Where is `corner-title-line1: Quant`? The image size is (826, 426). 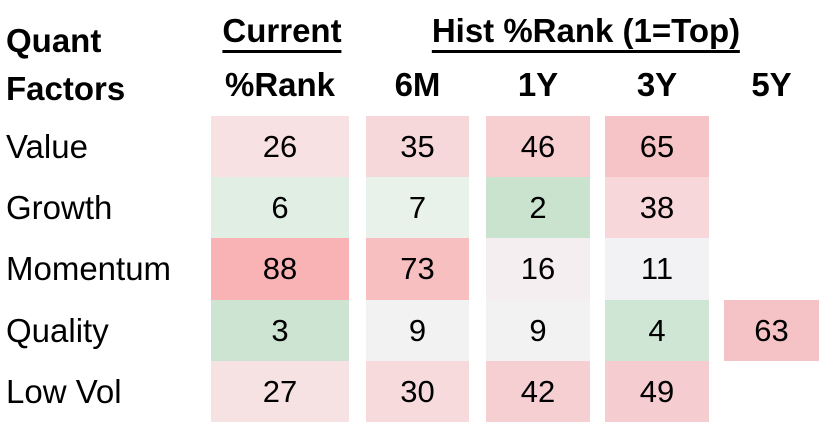
corner-title-line1: Quant is located at coordinates (54, 40).